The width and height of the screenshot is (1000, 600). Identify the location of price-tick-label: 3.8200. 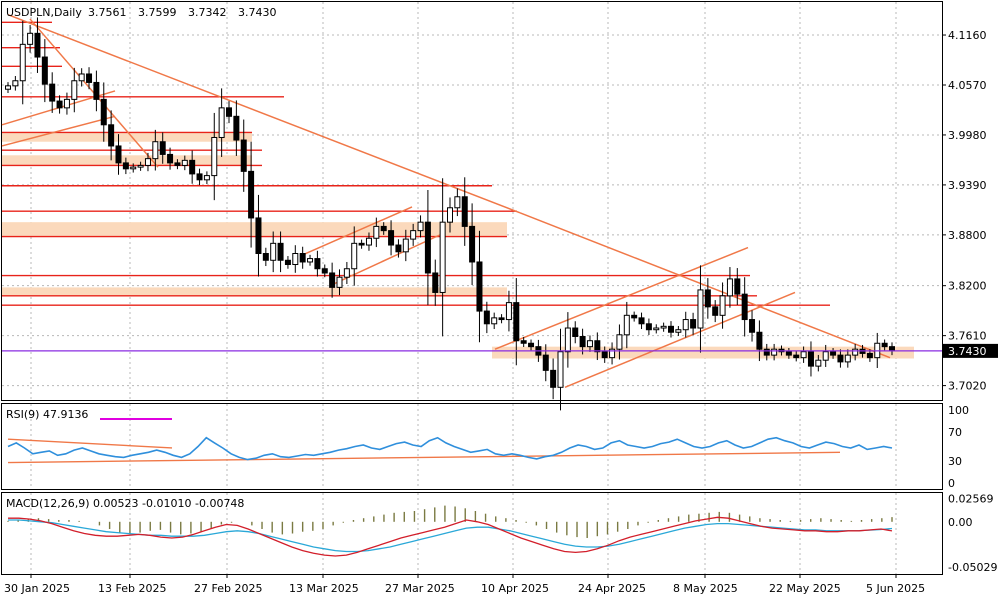
(967, 286).